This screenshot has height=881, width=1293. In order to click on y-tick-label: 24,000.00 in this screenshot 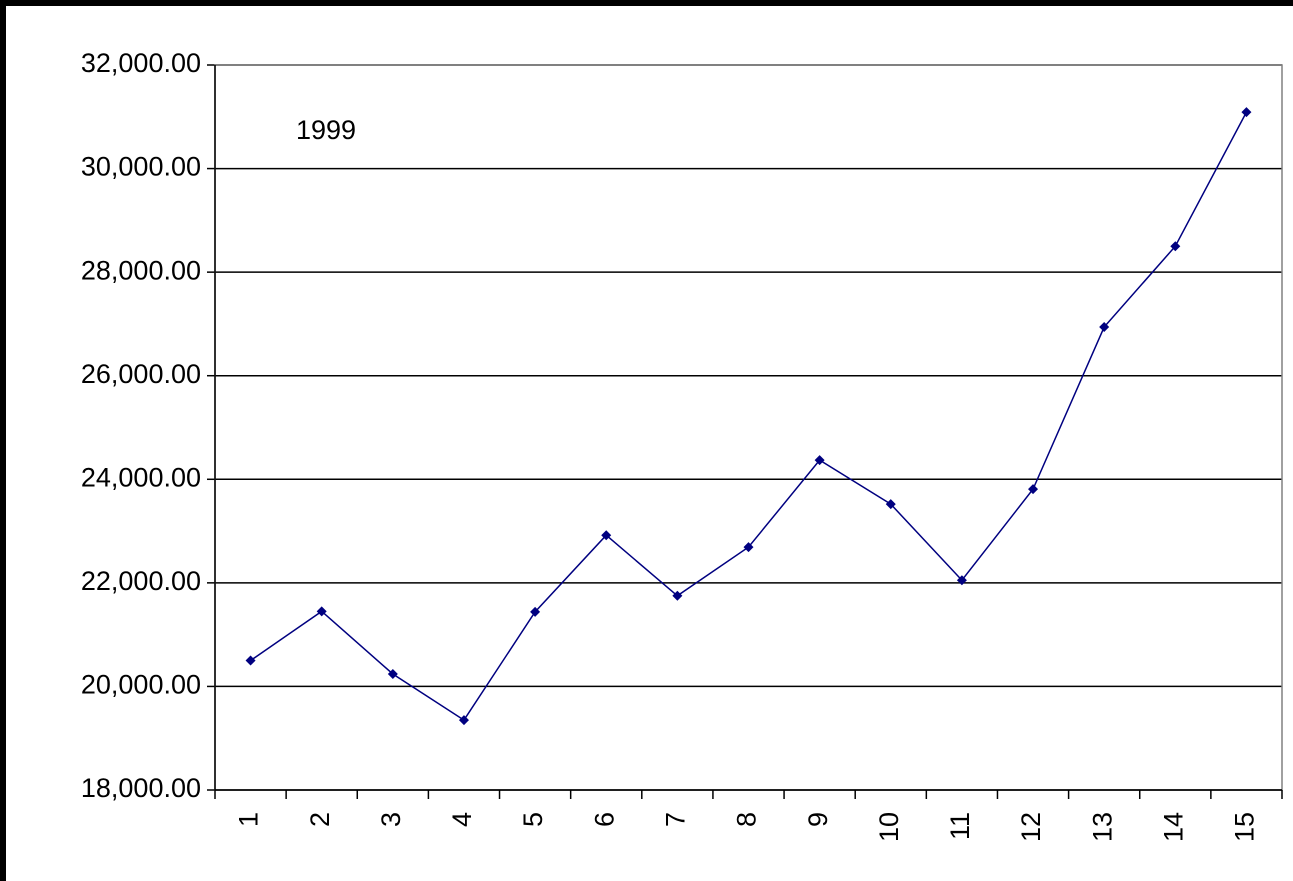, I will do `click(141, 477)`.